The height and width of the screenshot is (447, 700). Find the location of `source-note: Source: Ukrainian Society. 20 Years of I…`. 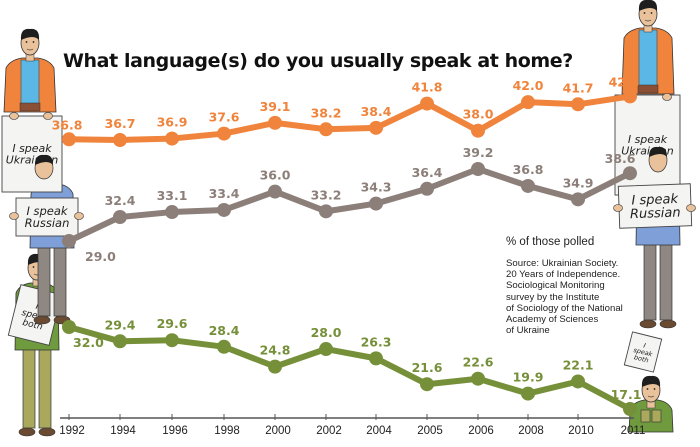

source-note: Source: Ukrainian Society. 20 Years of I… is located at coordinates (571, 297).